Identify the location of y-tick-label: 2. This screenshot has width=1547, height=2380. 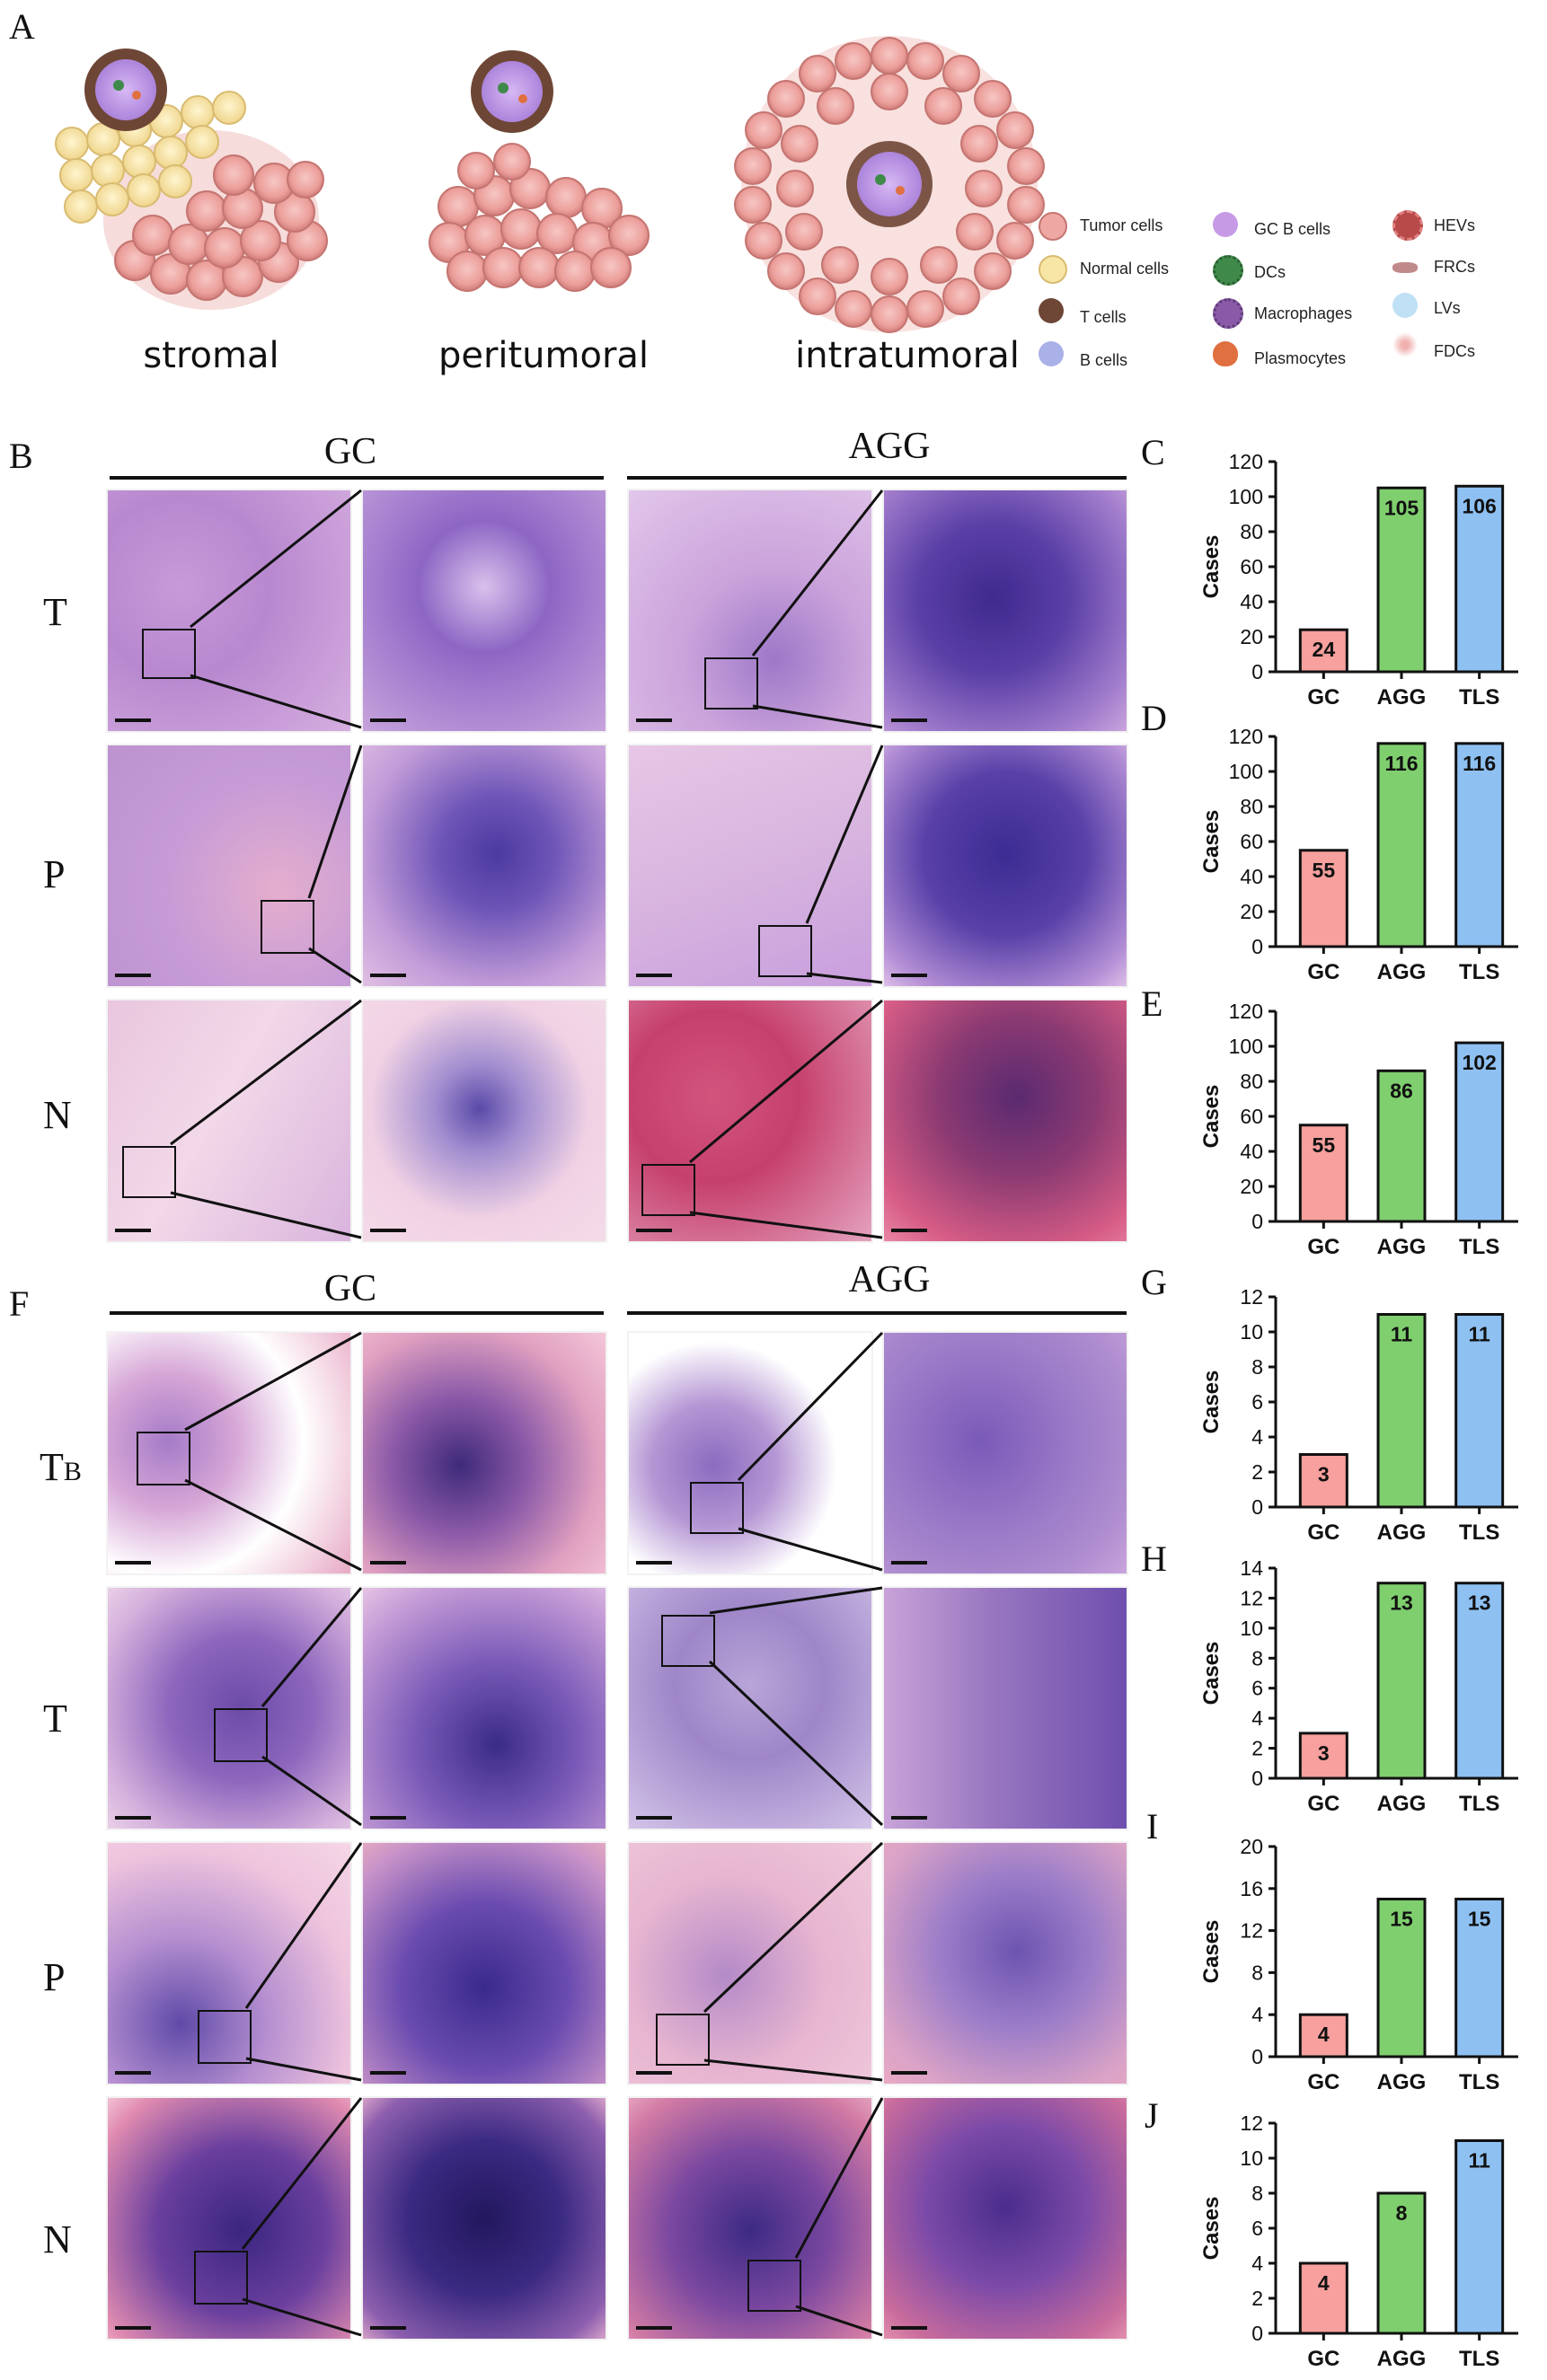
(1257, 2298).